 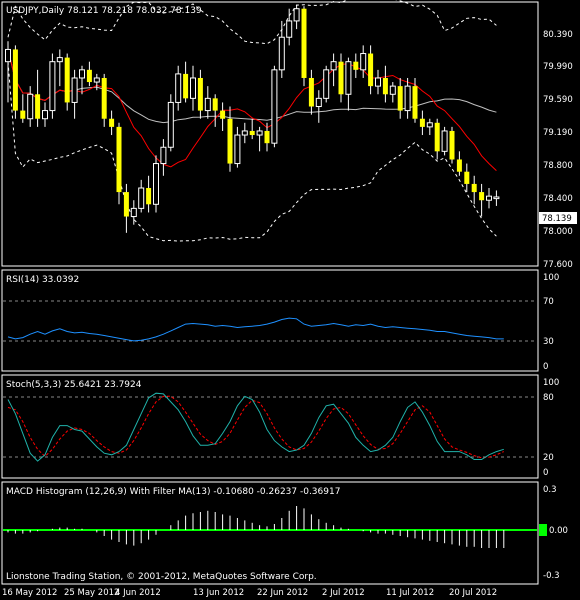 I want to click on stoch-title: Stoch(5,3,3) 25.6421 23.7924, so click(x=74, y=385).